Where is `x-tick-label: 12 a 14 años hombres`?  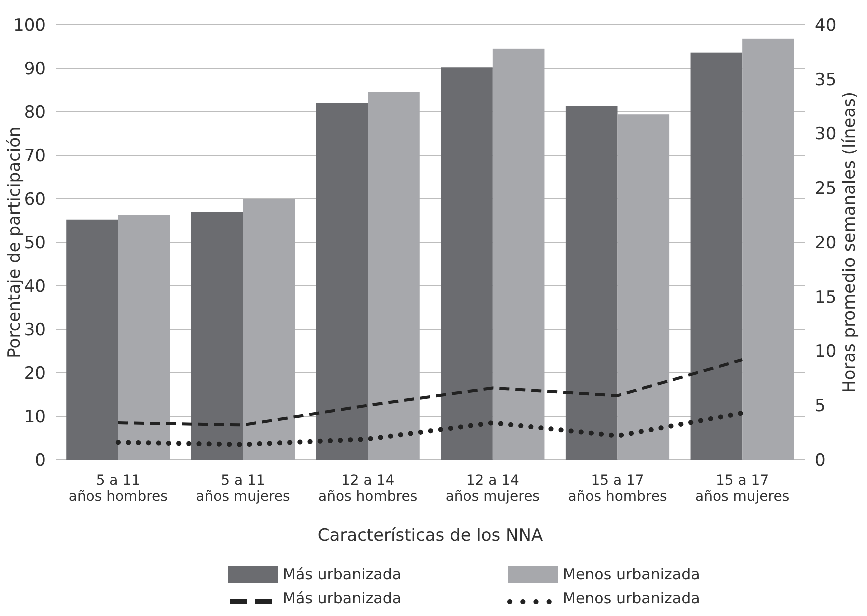
x-tick-label: 12 a 14 años hombres is located at coordinates (368, 488).